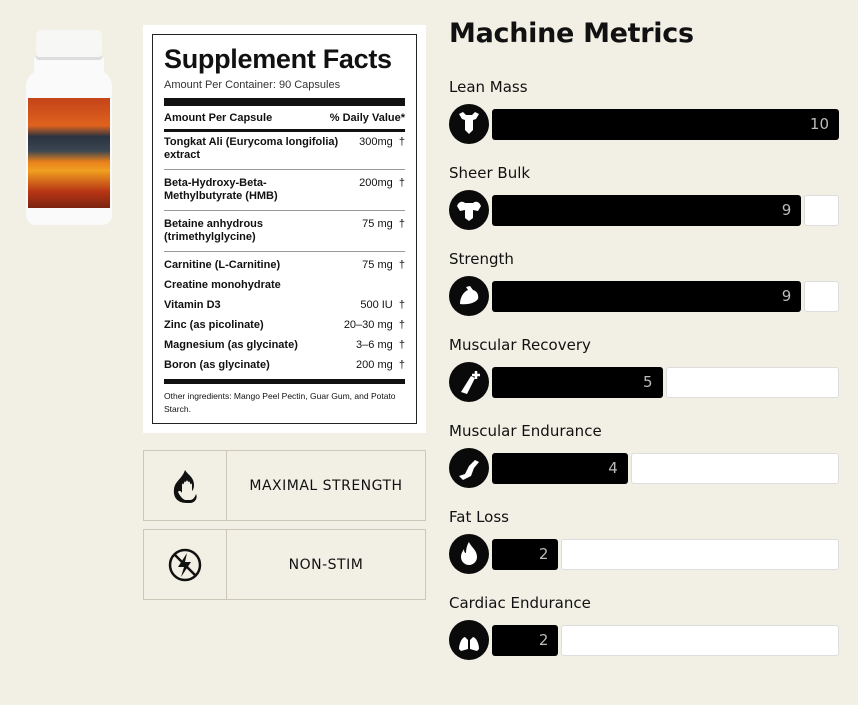 Image resolution: width=858 pixels, height=705 pixels. What do you see at coordinates (469, 554) in the screenshot?
I see `flame-icon` at bounding box center [469, 554].